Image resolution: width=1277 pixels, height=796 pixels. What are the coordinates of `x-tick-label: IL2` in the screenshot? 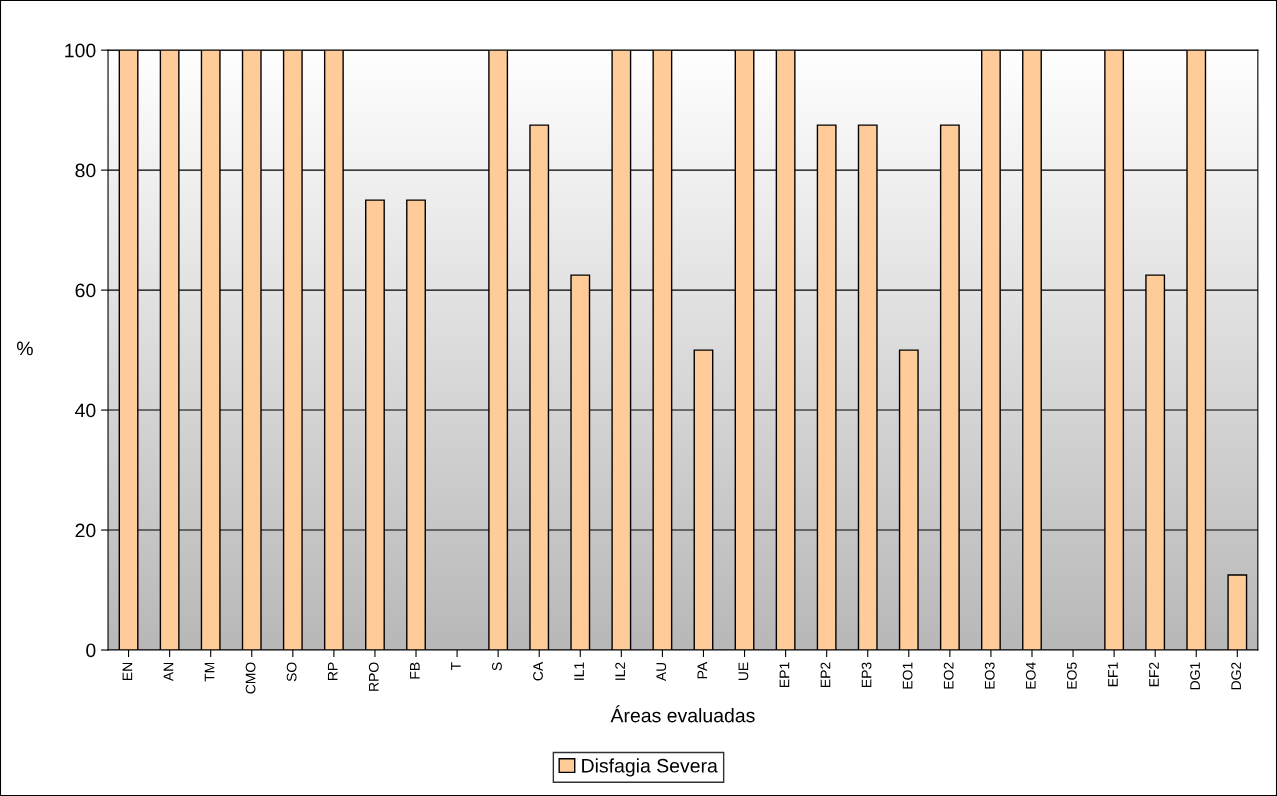 It's located at (620, 671).